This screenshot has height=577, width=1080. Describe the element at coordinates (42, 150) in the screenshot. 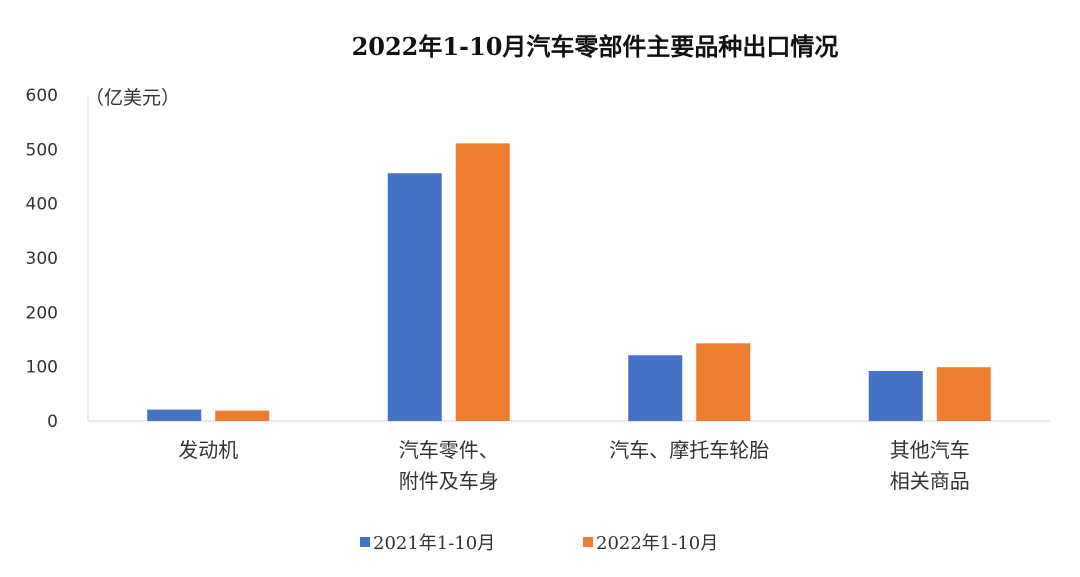

I see `y-tick-label: 500` at that location.